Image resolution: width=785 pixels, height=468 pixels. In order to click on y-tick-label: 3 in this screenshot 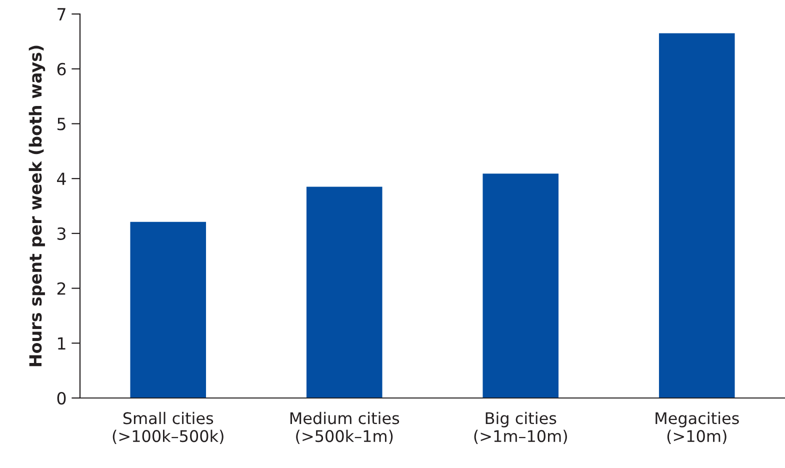, I will do `click(61, 233)`.